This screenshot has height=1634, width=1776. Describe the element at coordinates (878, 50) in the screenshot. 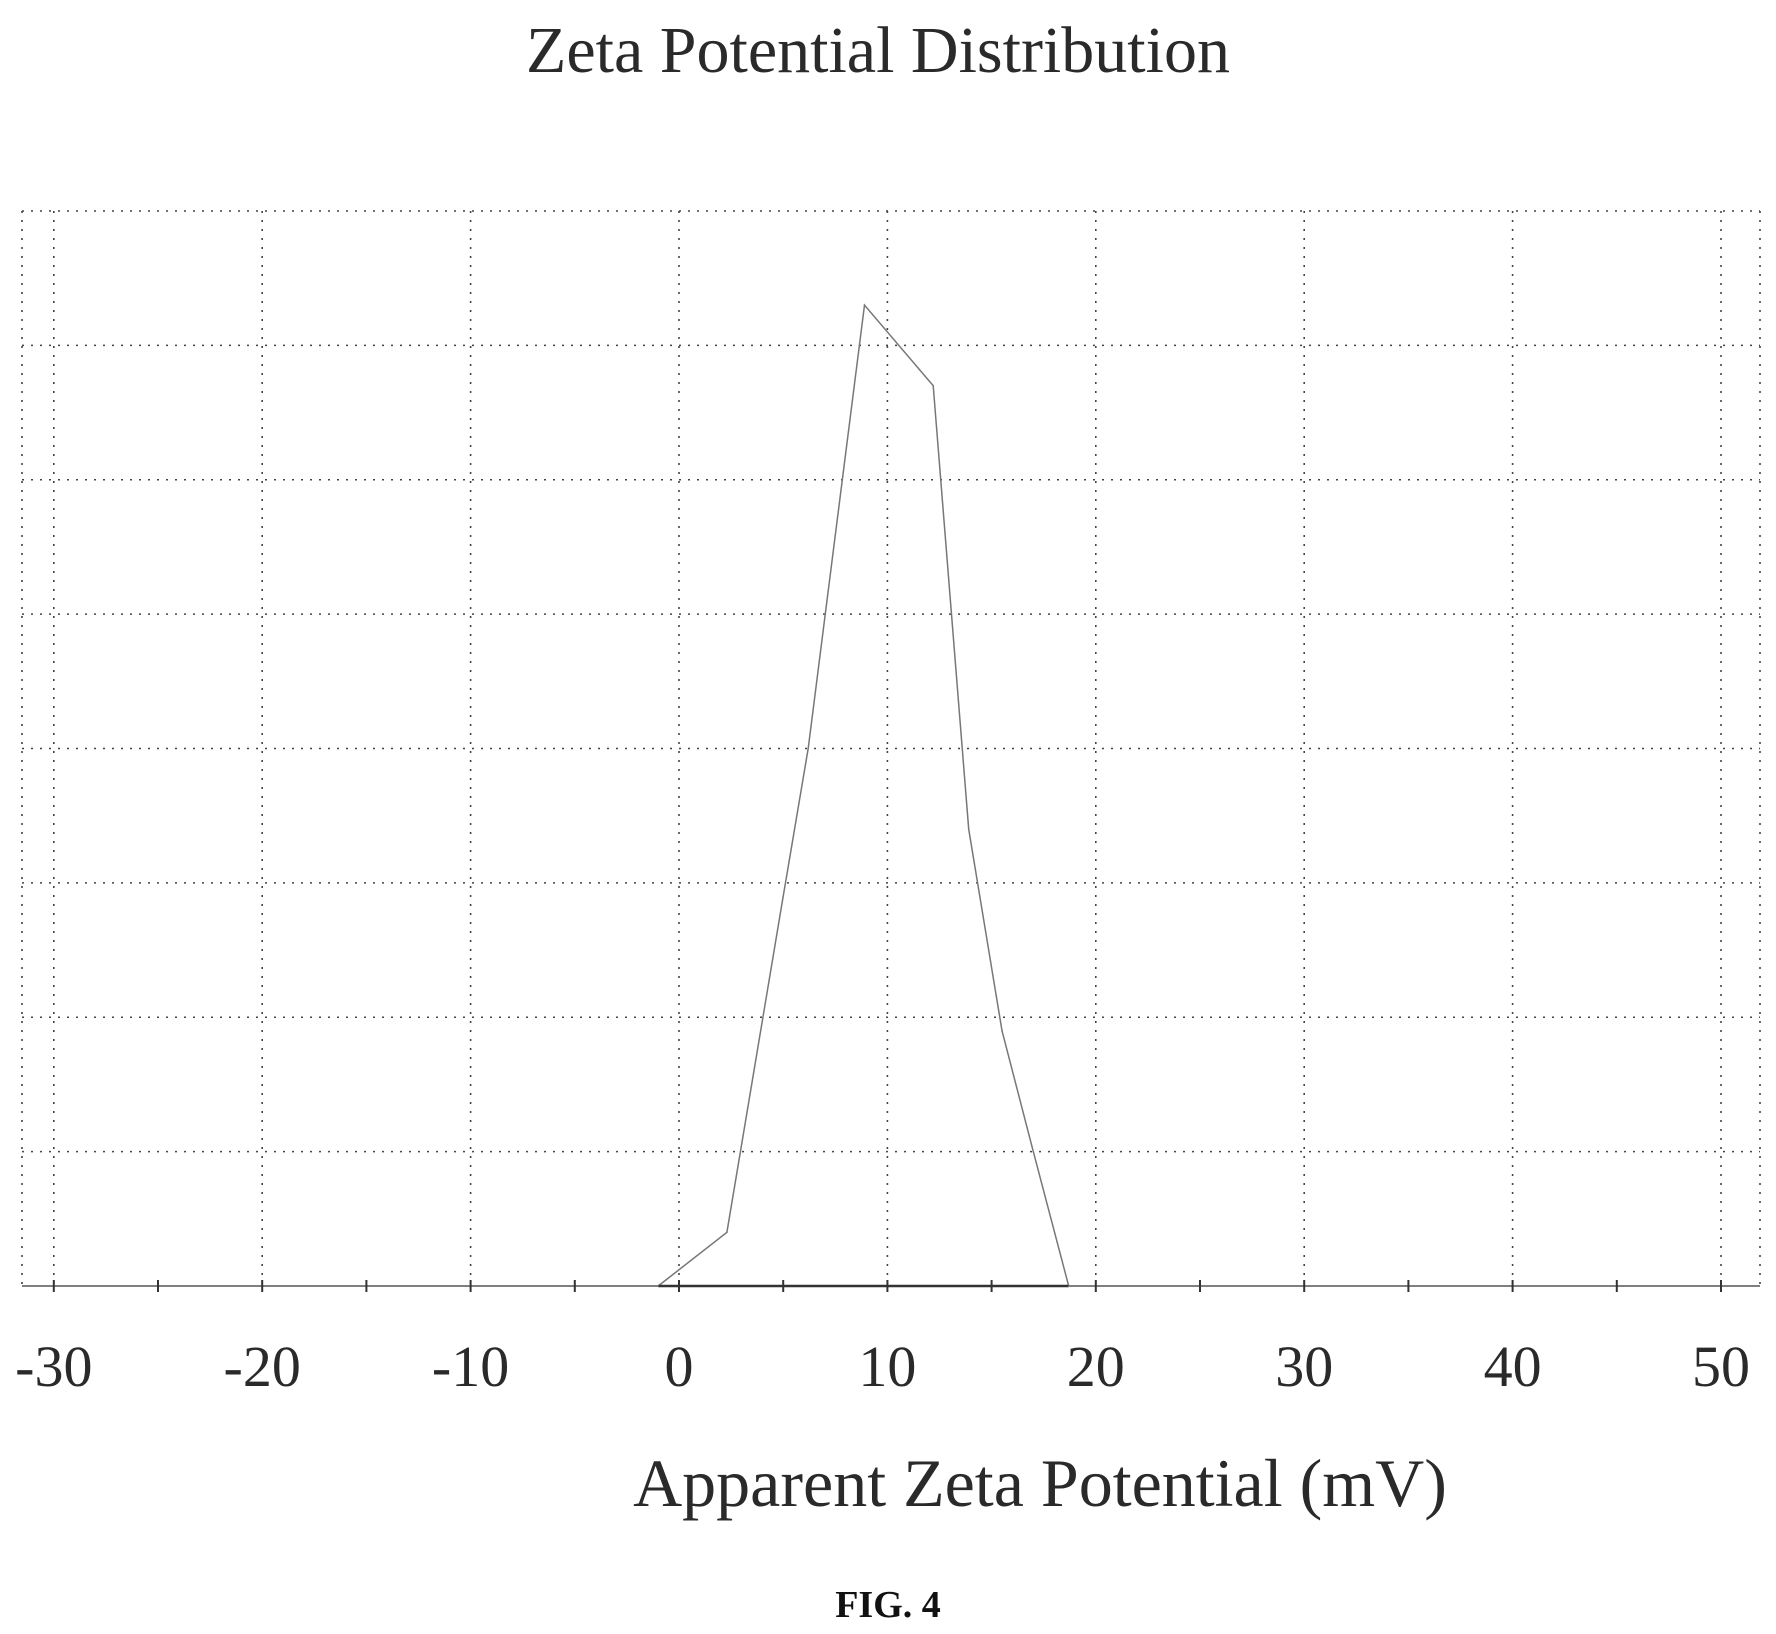

I see `chart-title: Zeta Potential Distribution` at that location.